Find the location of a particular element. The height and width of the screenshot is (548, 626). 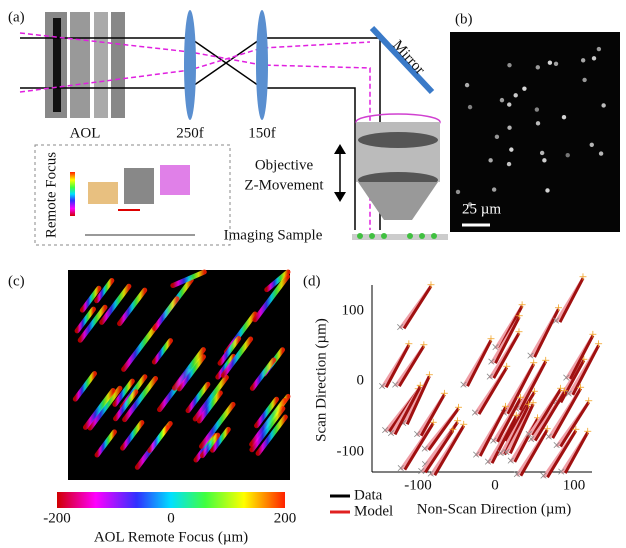

inset-objective is located at coordinates (139, 186).